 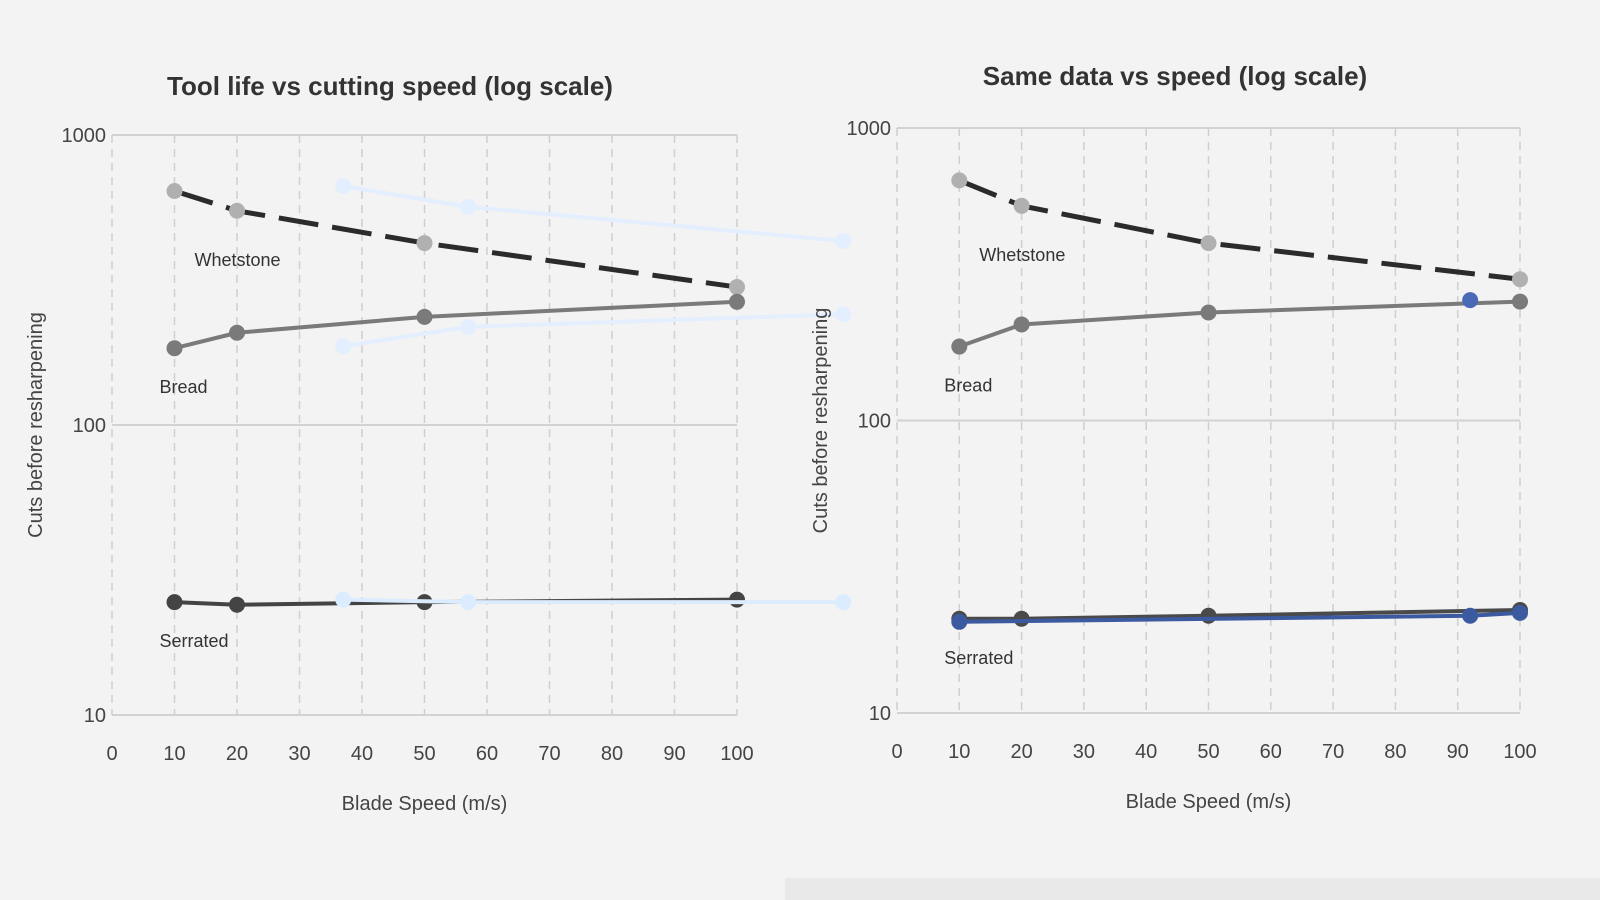 I want to click on chart-title: Same data vs speed (log scale), so click(x=1175, y=76).